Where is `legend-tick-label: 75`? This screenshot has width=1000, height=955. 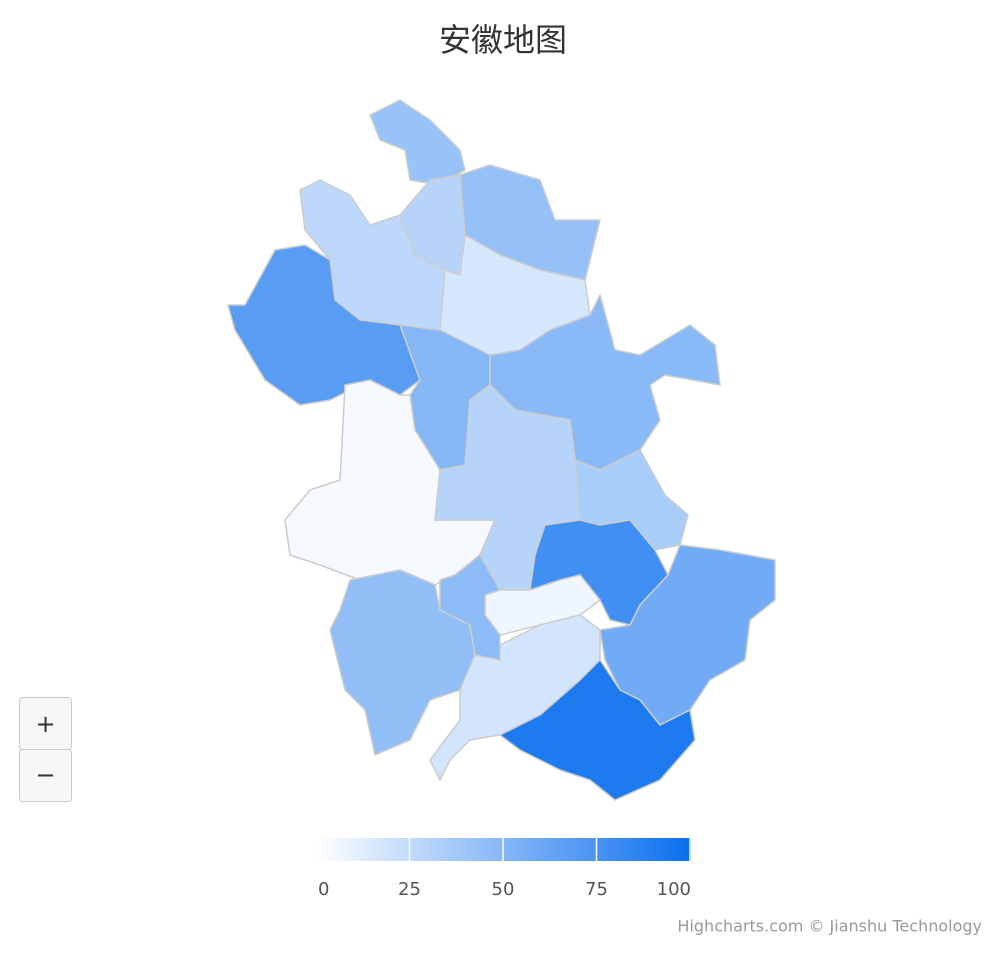
legend-tick-label: 75 is located at coordinates (596, 889).